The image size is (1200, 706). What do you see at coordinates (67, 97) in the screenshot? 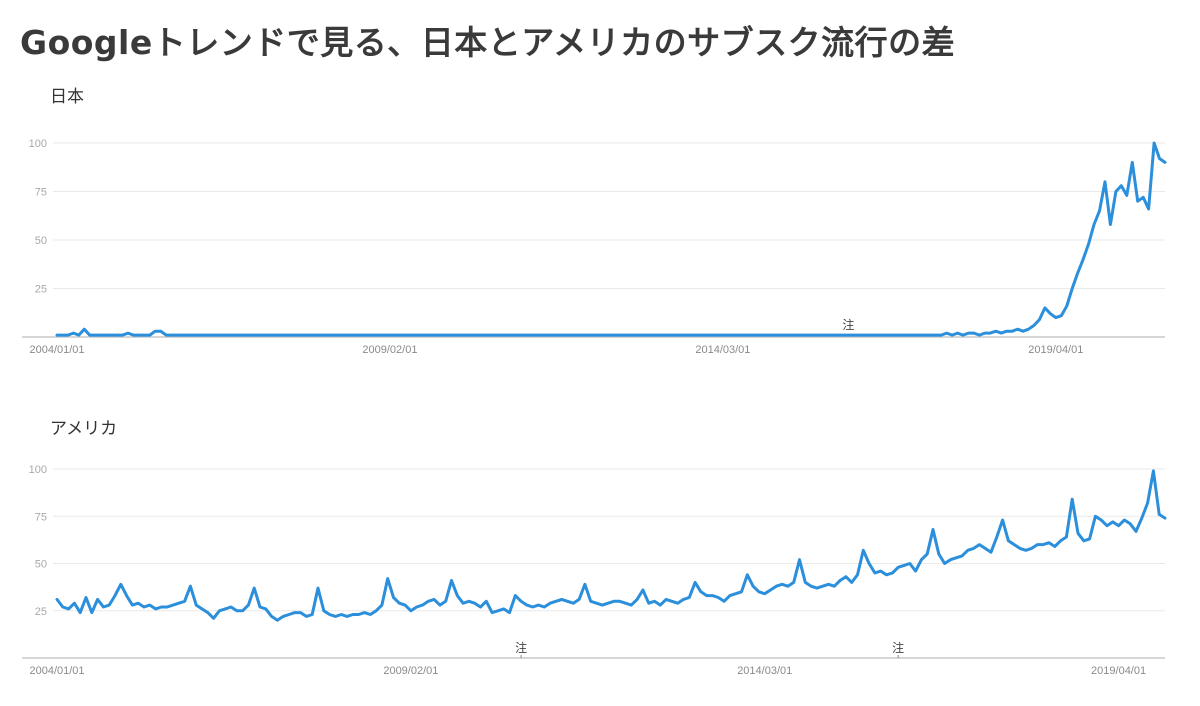
I see `japan-panel-label: 日本` at bounding box center [67, 97].